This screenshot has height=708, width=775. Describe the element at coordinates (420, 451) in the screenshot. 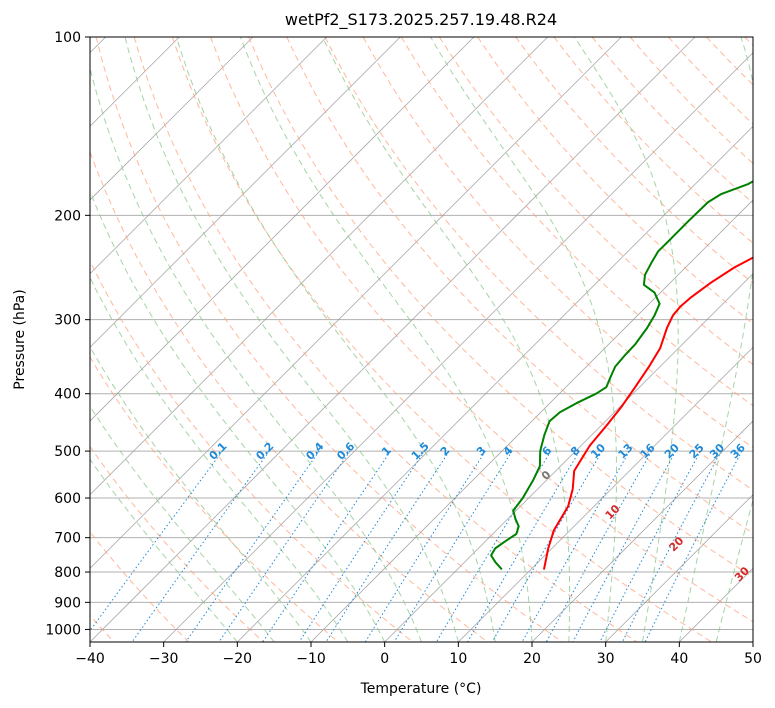

I see `mixing-ratio-label: 1.5` at that location.